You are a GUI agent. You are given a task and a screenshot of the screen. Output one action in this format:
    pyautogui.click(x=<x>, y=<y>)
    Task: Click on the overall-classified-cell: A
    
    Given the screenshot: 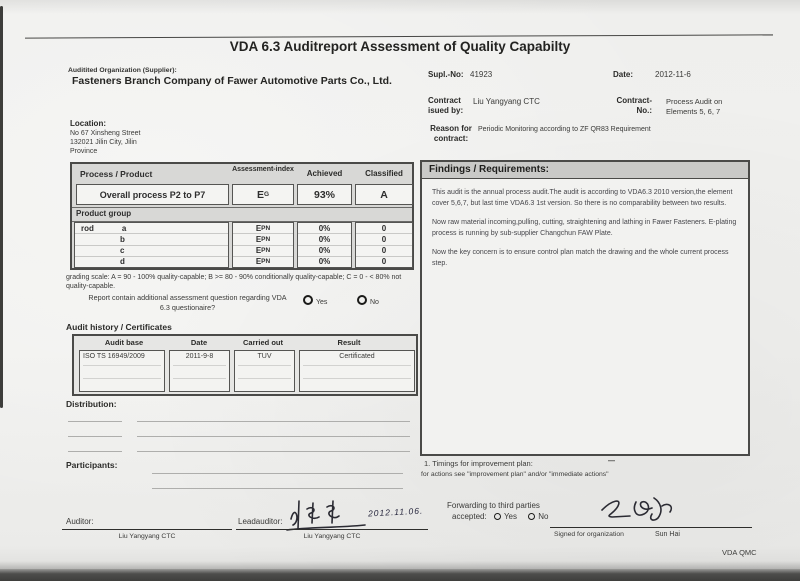 What is the action you would take?
    pyautogui.click(x=384, y=194)
    